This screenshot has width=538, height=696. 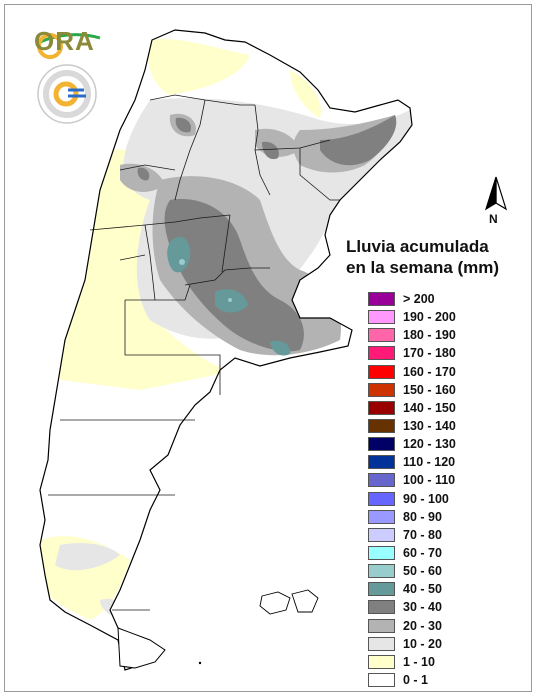 I want to click on legend-title-line2: en la semana (mm), so click(x=423, y=267).